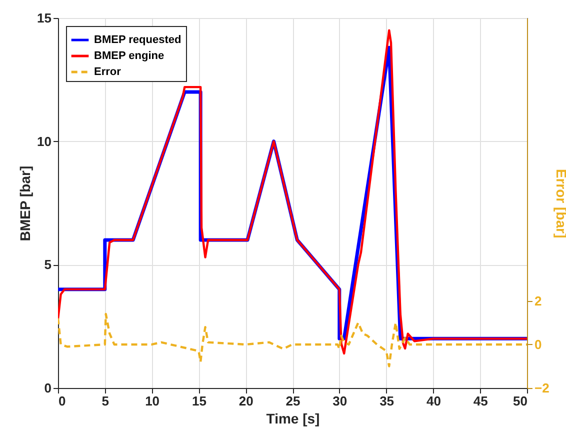  What do you see at coordinates (152, 401) in the screenshot?
I see `x-tick-label: 10` at bounding box center [152, 401].